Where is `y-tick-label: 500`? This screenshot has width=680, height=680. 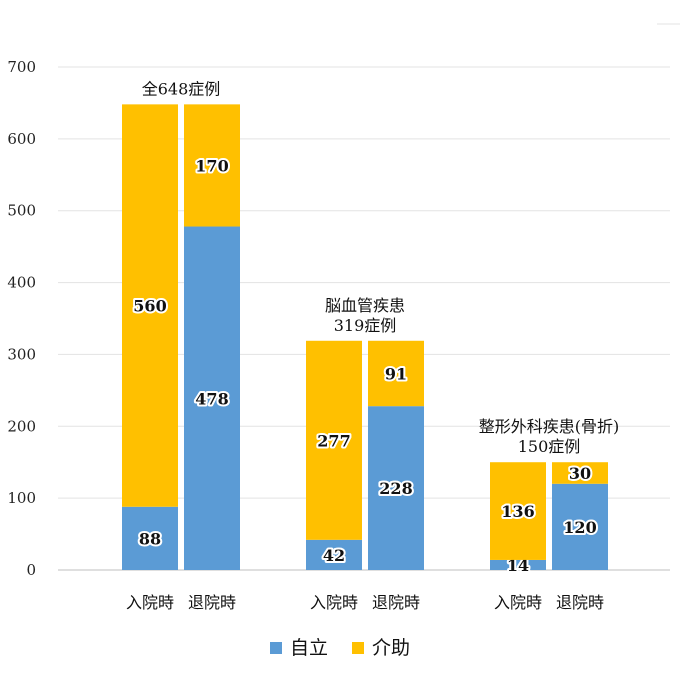 y-tick-label: 500 is located at coordinates (21, 211).